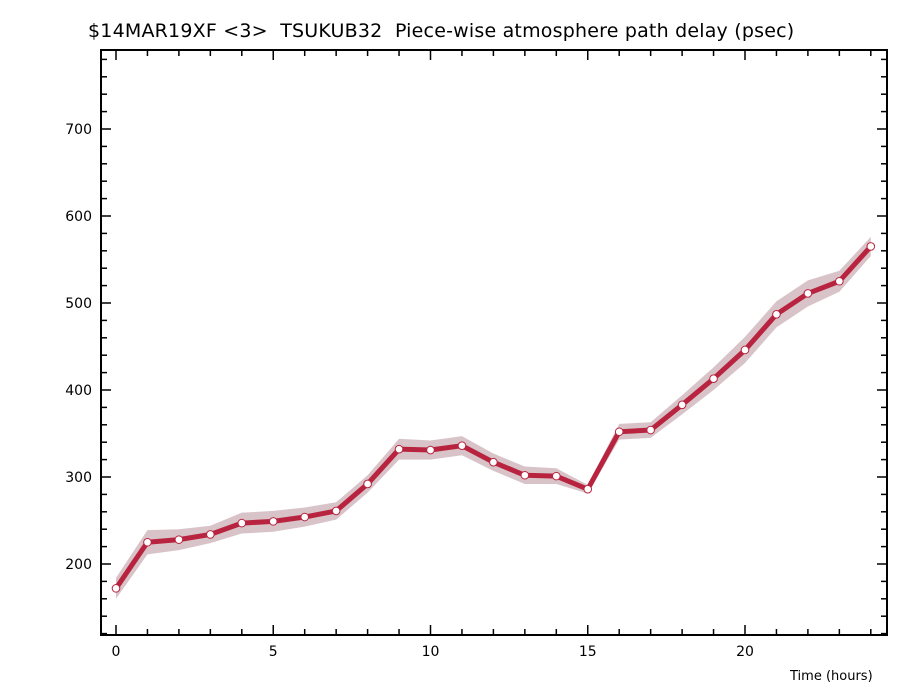 The image size is (905, 687). I want to click on y-tick-label: 600, so click(78, 217).